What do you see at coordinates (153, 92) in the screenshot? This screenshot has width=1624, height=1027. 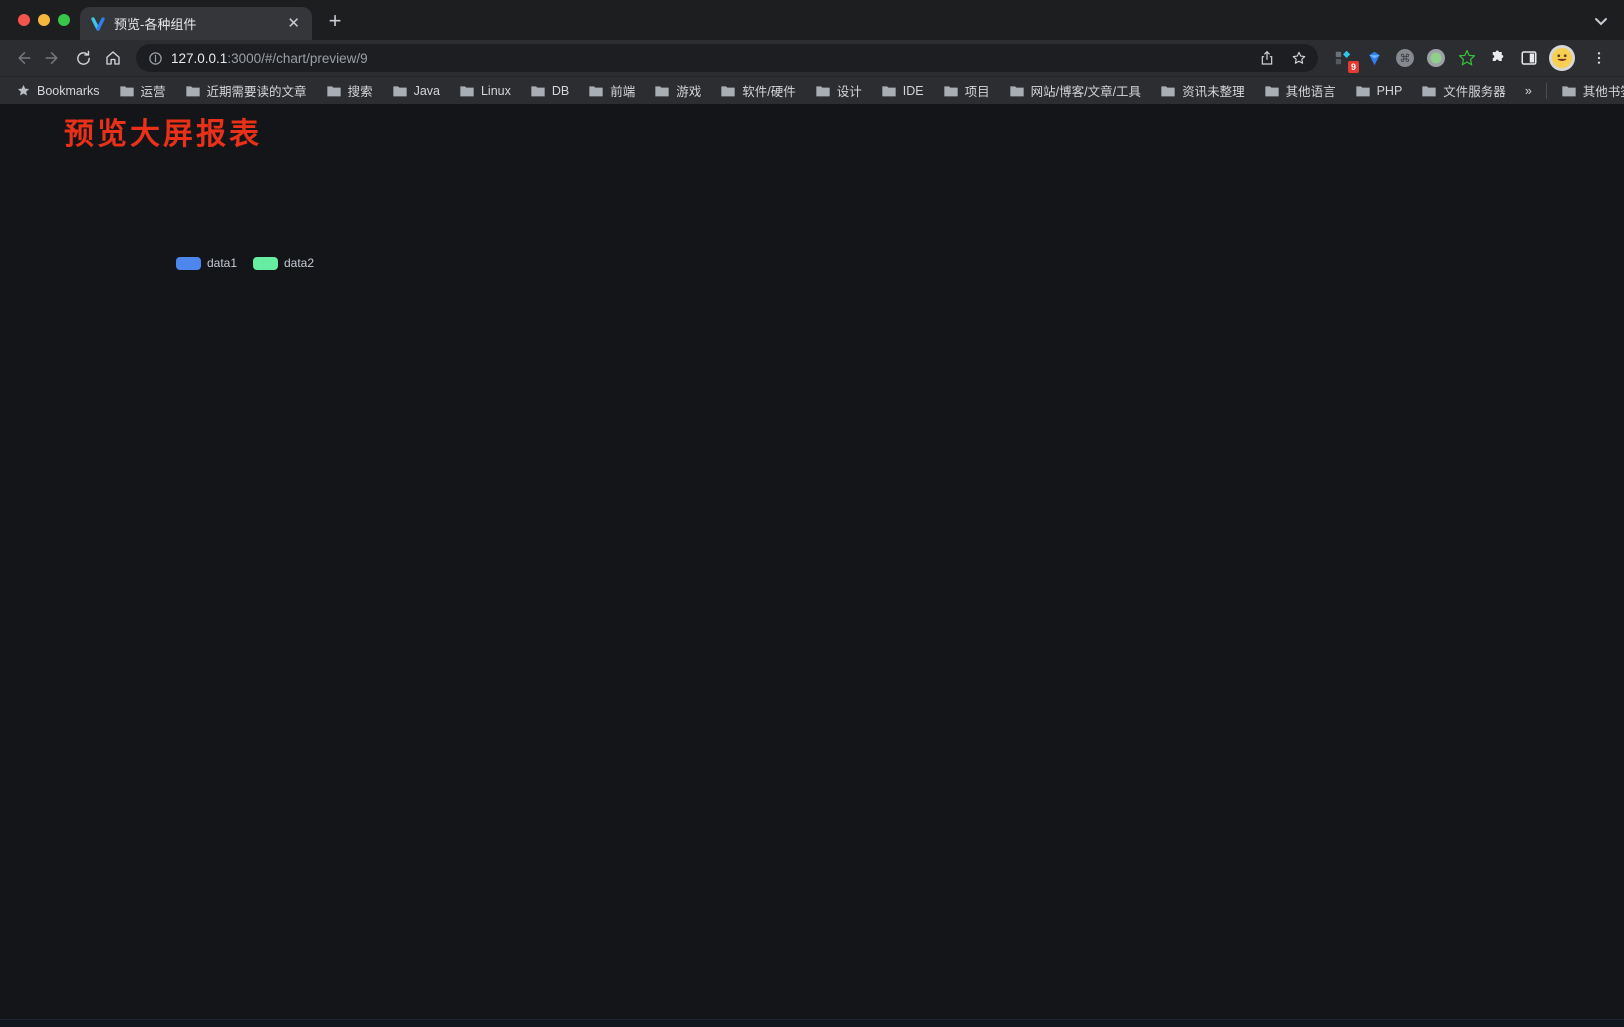 I see `bookmark-folder-label: 运营` at bounding box center [153, 92].